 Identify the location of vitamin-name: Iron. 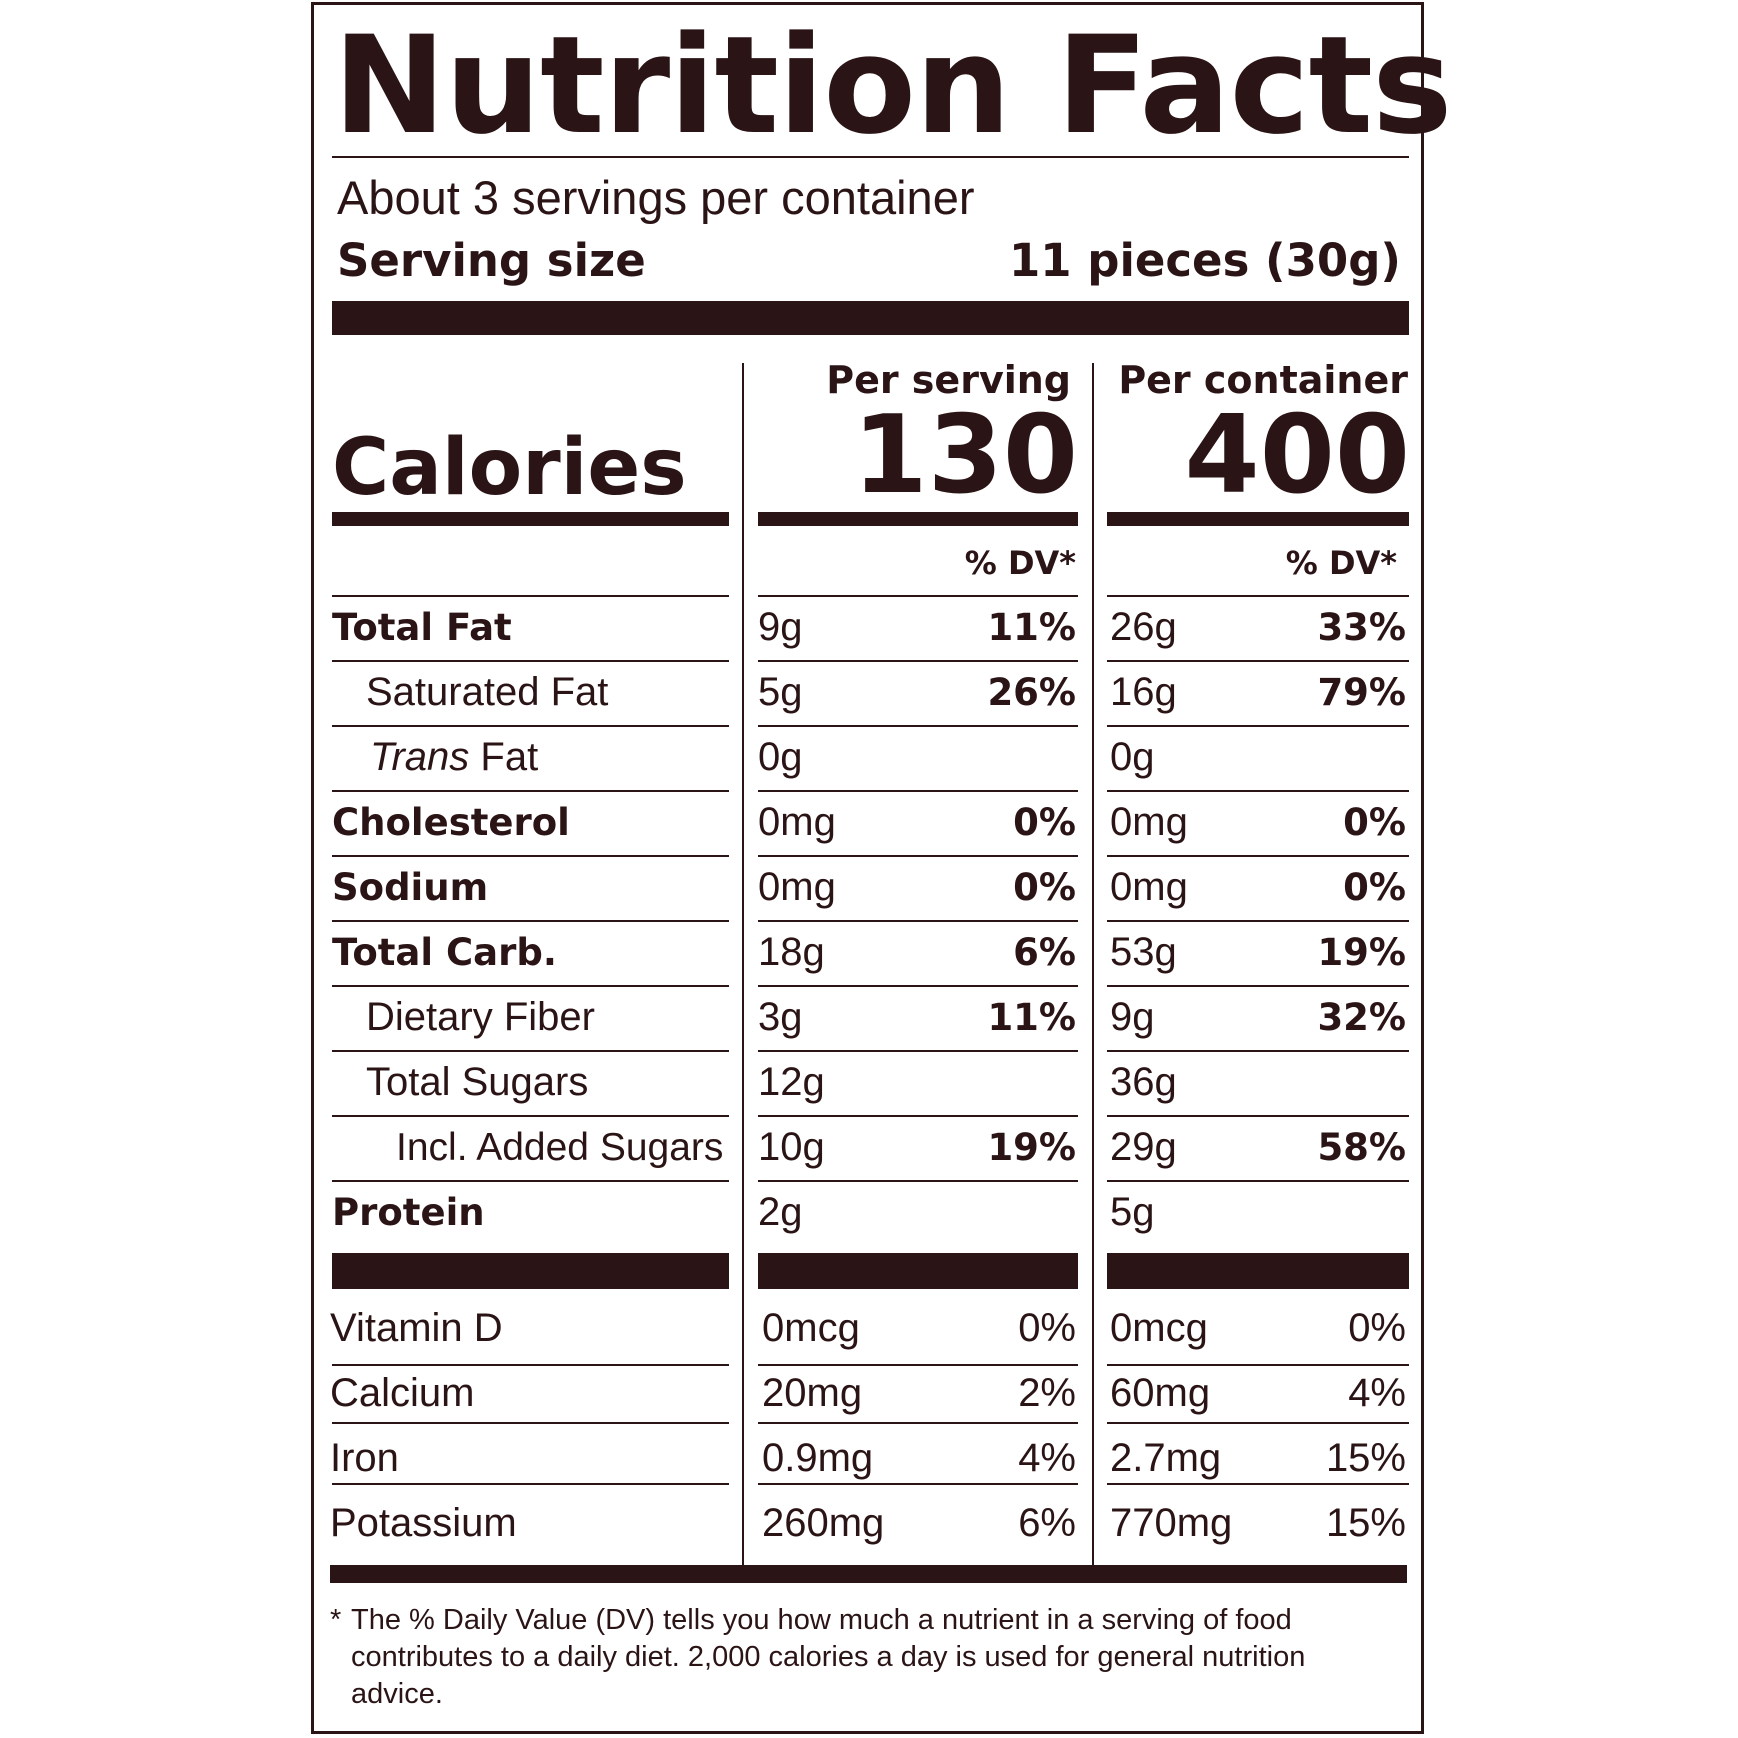
(364, 1458).